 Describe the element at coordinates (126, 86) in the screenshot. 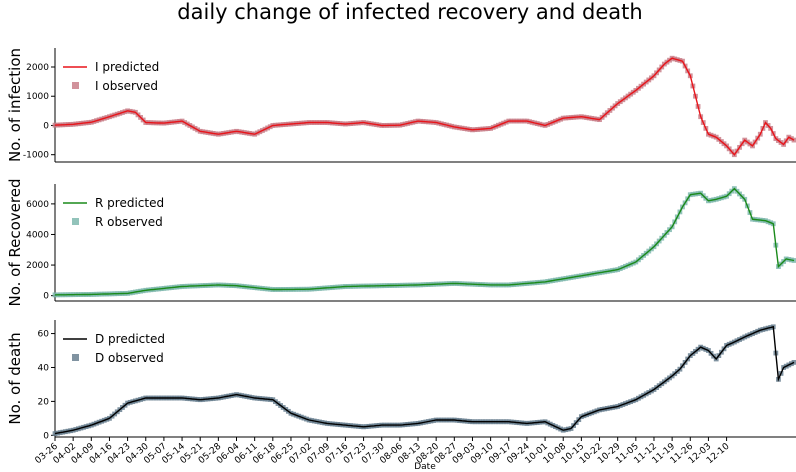

I see `legend-entry: I observed` at that location.